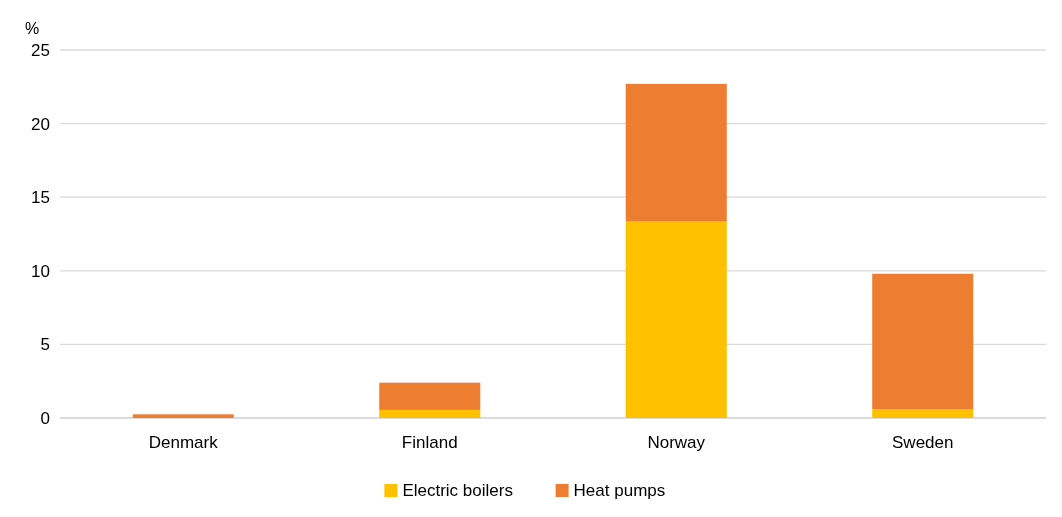 The image size is (1062, 517). I want to click on x-tick-label: Finland, so click(429, 442).